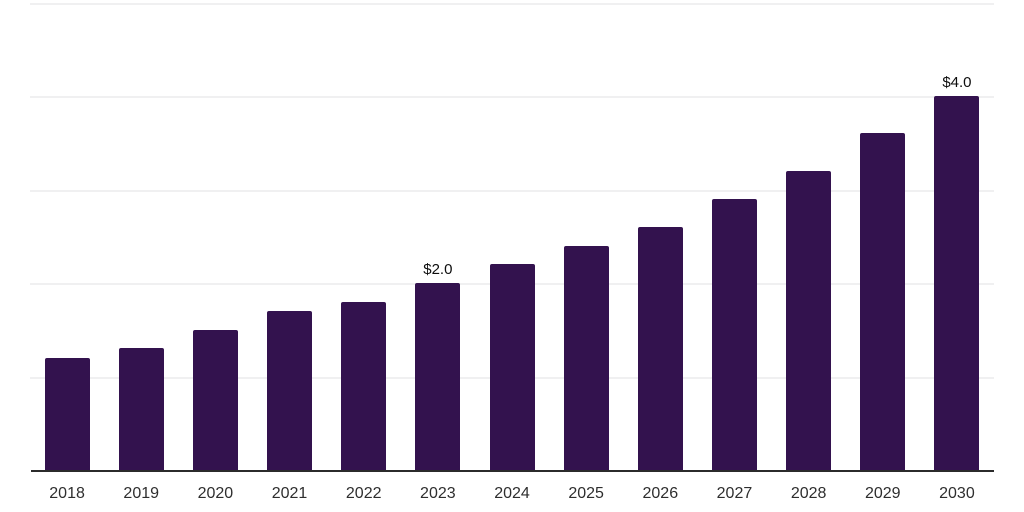 Image resolution: width=1024 pixels, height=512 pixels. What do you see at coordinates (289, 493) in the screenshot?
I see `x-tick-label-2021: 2021` at bounding box center [289, 493].